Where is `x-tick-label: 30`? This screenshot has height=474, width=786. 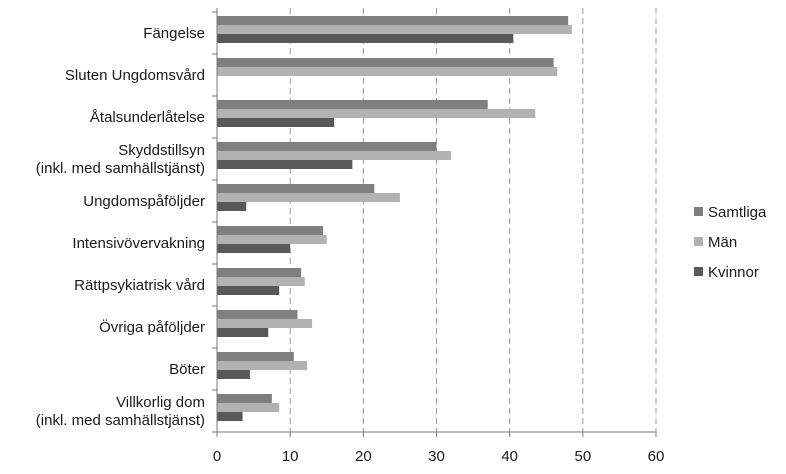
x-tick-label: 30 is located at coordinates (436, 456).